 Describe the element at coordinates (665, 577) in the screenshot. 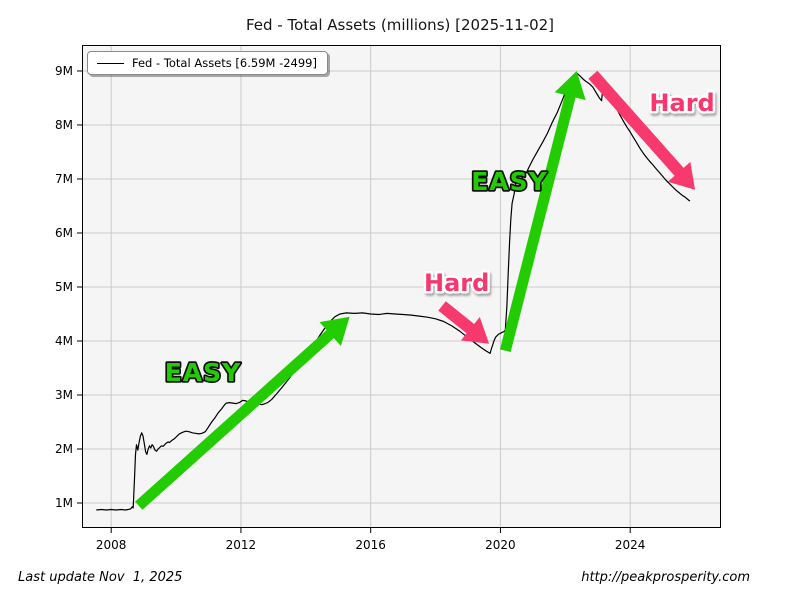

I see `footer-url: http://peakprosperity.com` at that location.